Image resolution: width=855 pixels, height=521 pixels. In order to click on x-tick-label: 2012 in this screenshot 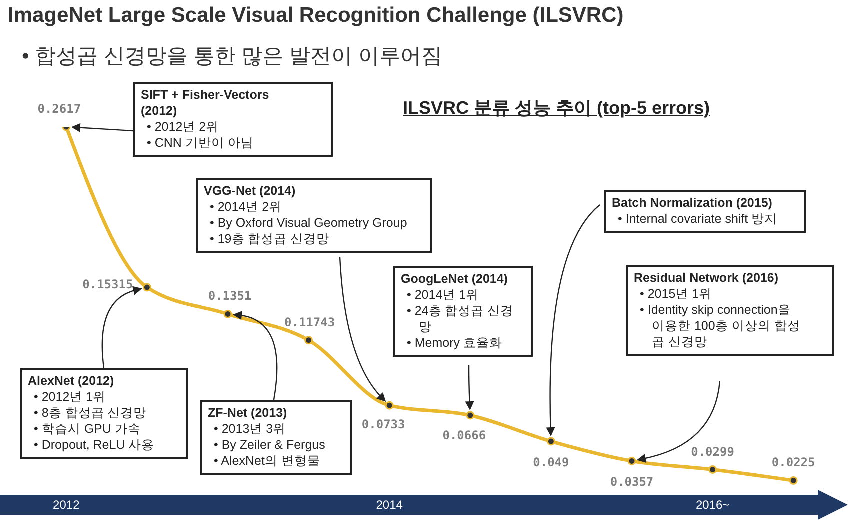, I will do `click(66, 505)`.